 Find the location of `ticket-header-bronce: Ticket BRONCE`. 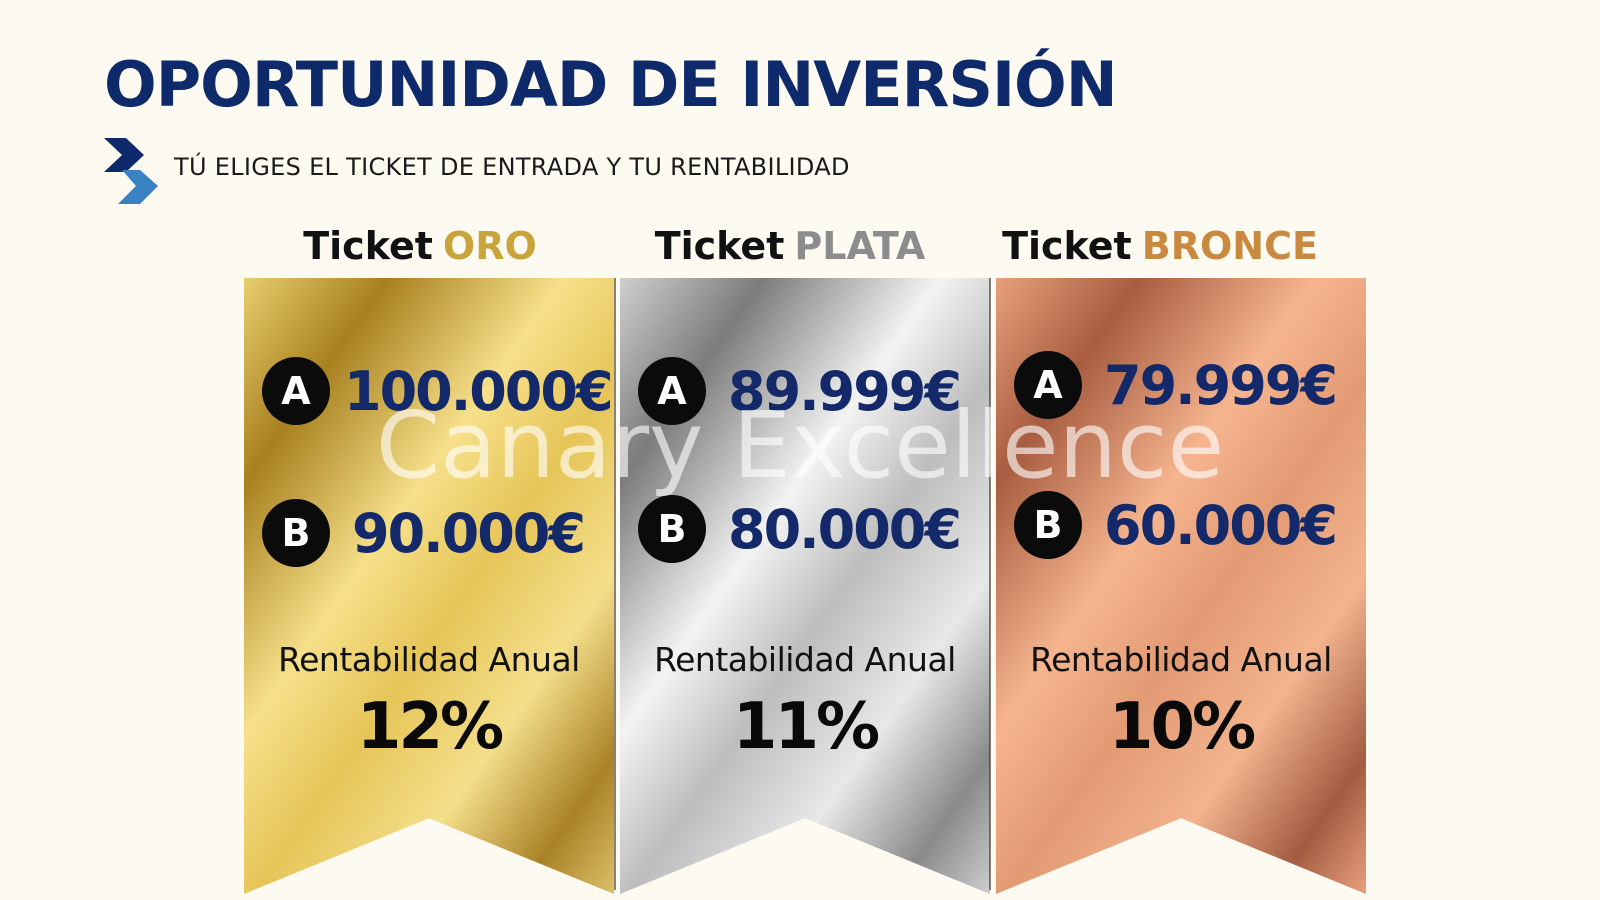

ticket-header-bronce: Ticket BRONCE is located at coordinates (1160, 246).